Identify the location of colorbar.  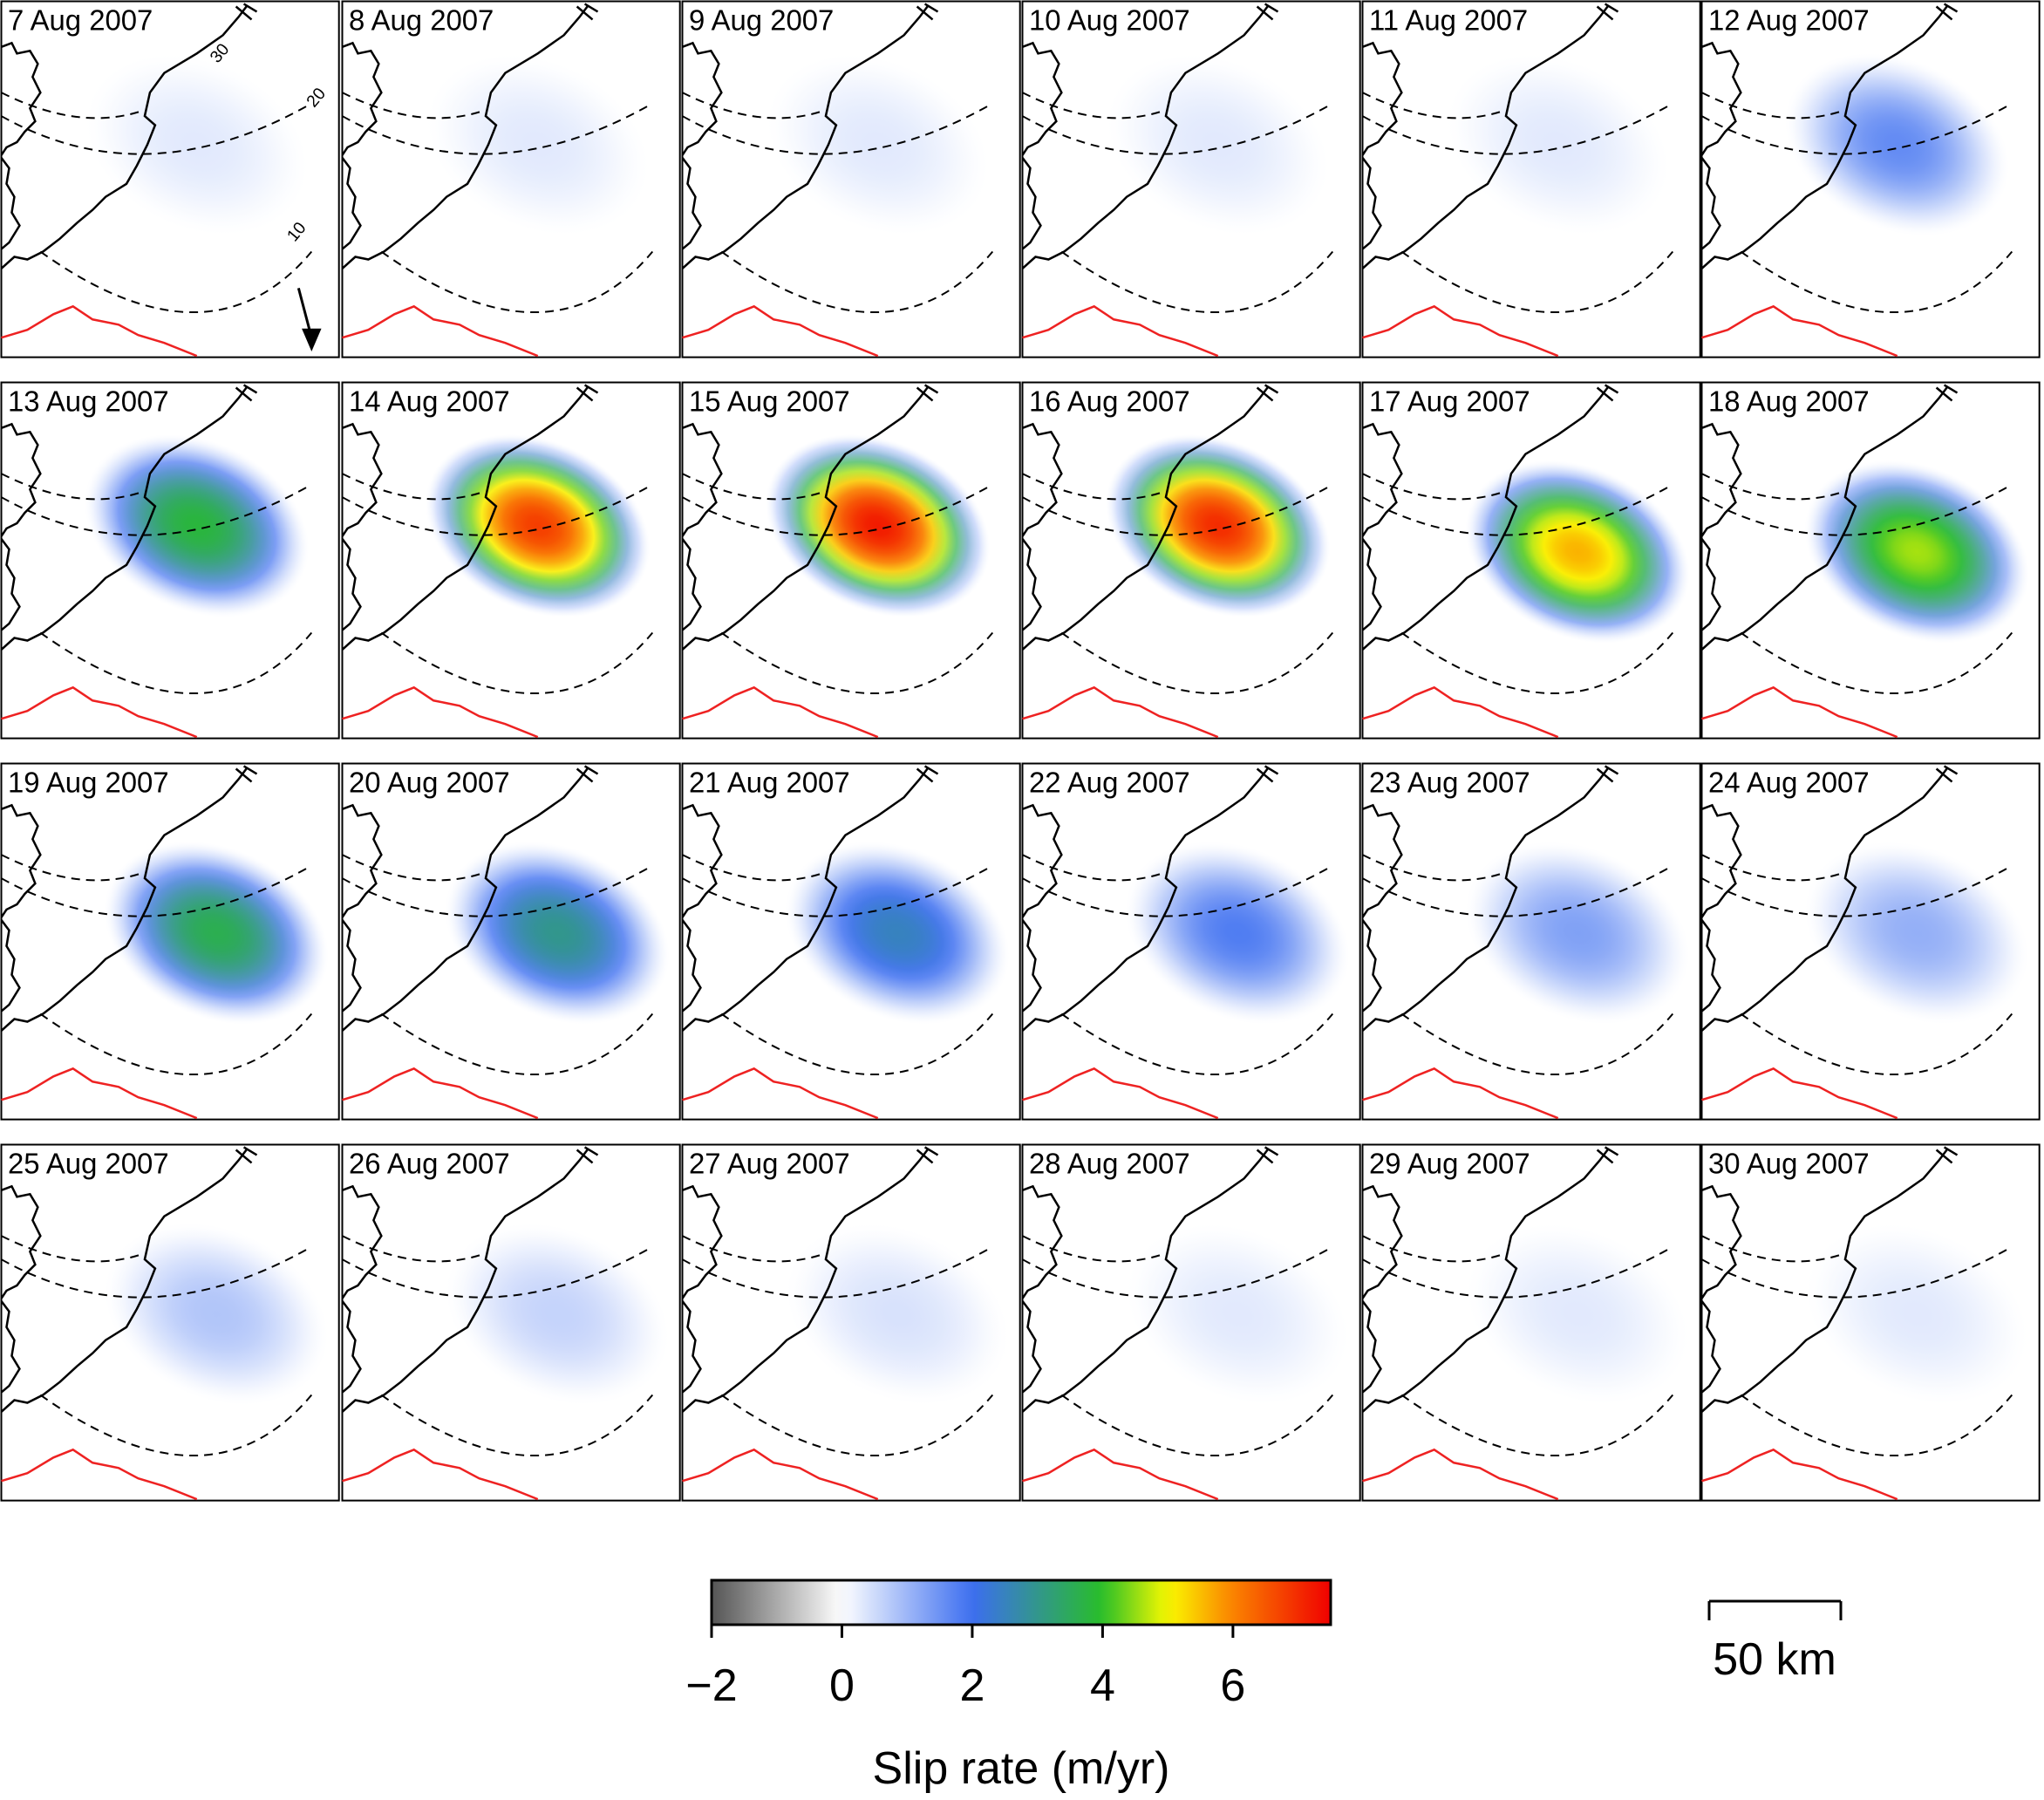
(1022, 1603).